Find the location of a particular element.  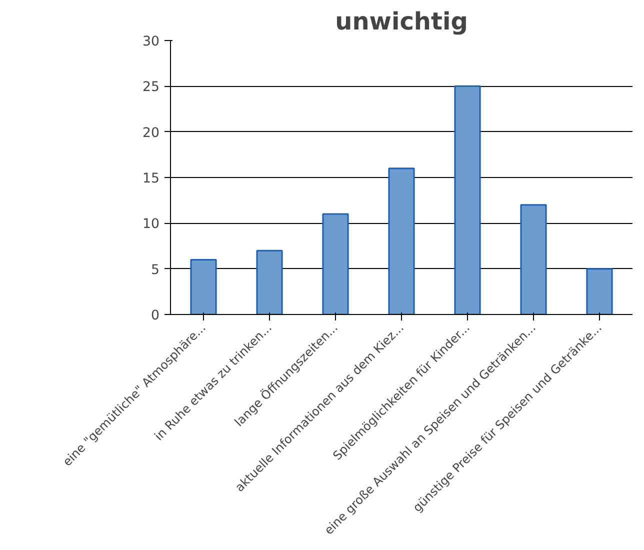

y-tick-label: 5 is located at coordinates (155, 270).